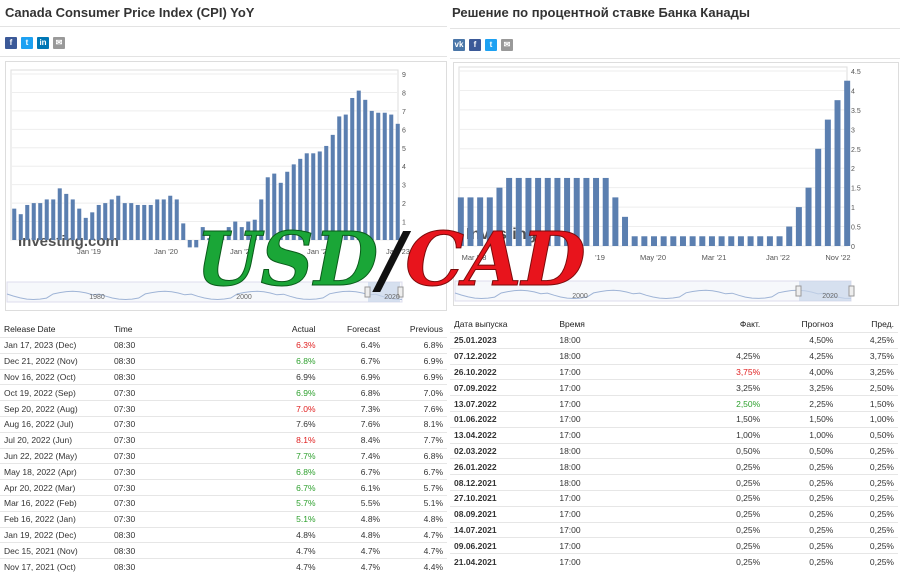 This screenshot has width=900, height=574. Describe the element at coordinates (398, 251) in the screenshot. I see `x-tick-label: Jan '23` at that location.